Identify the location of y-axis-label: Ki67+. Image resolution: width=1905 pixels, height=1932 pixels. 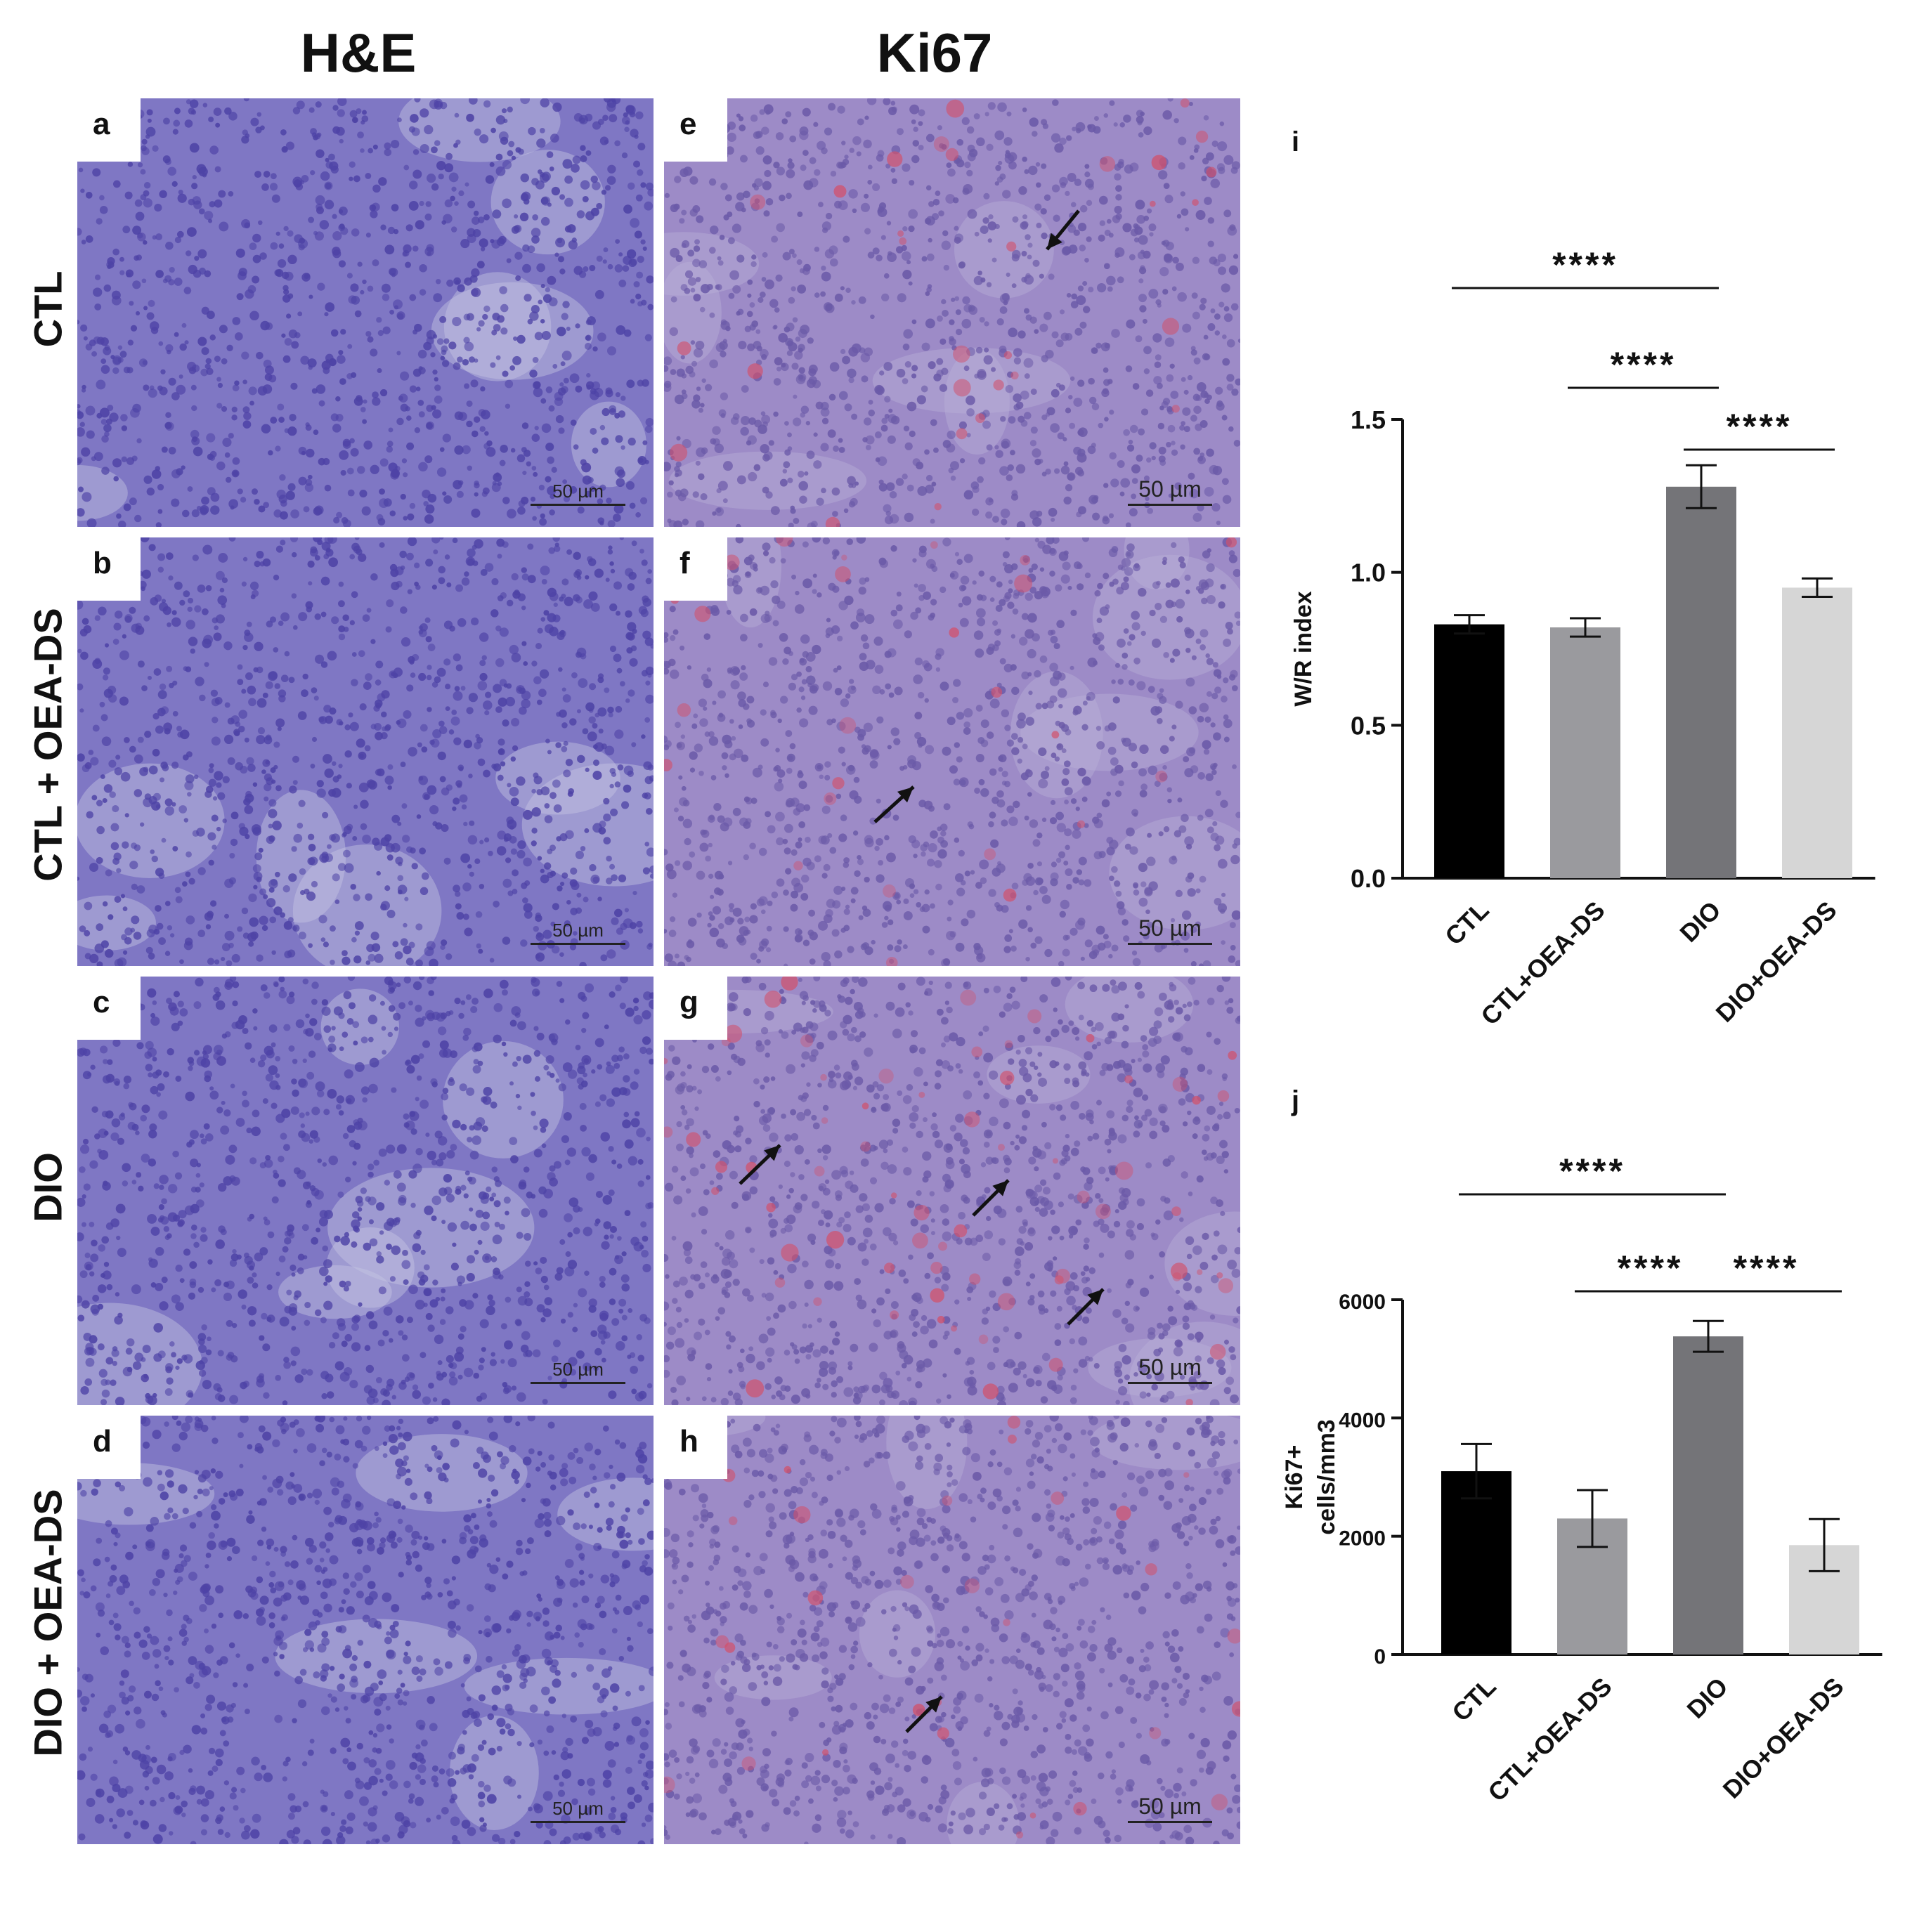
(1294, 1477).